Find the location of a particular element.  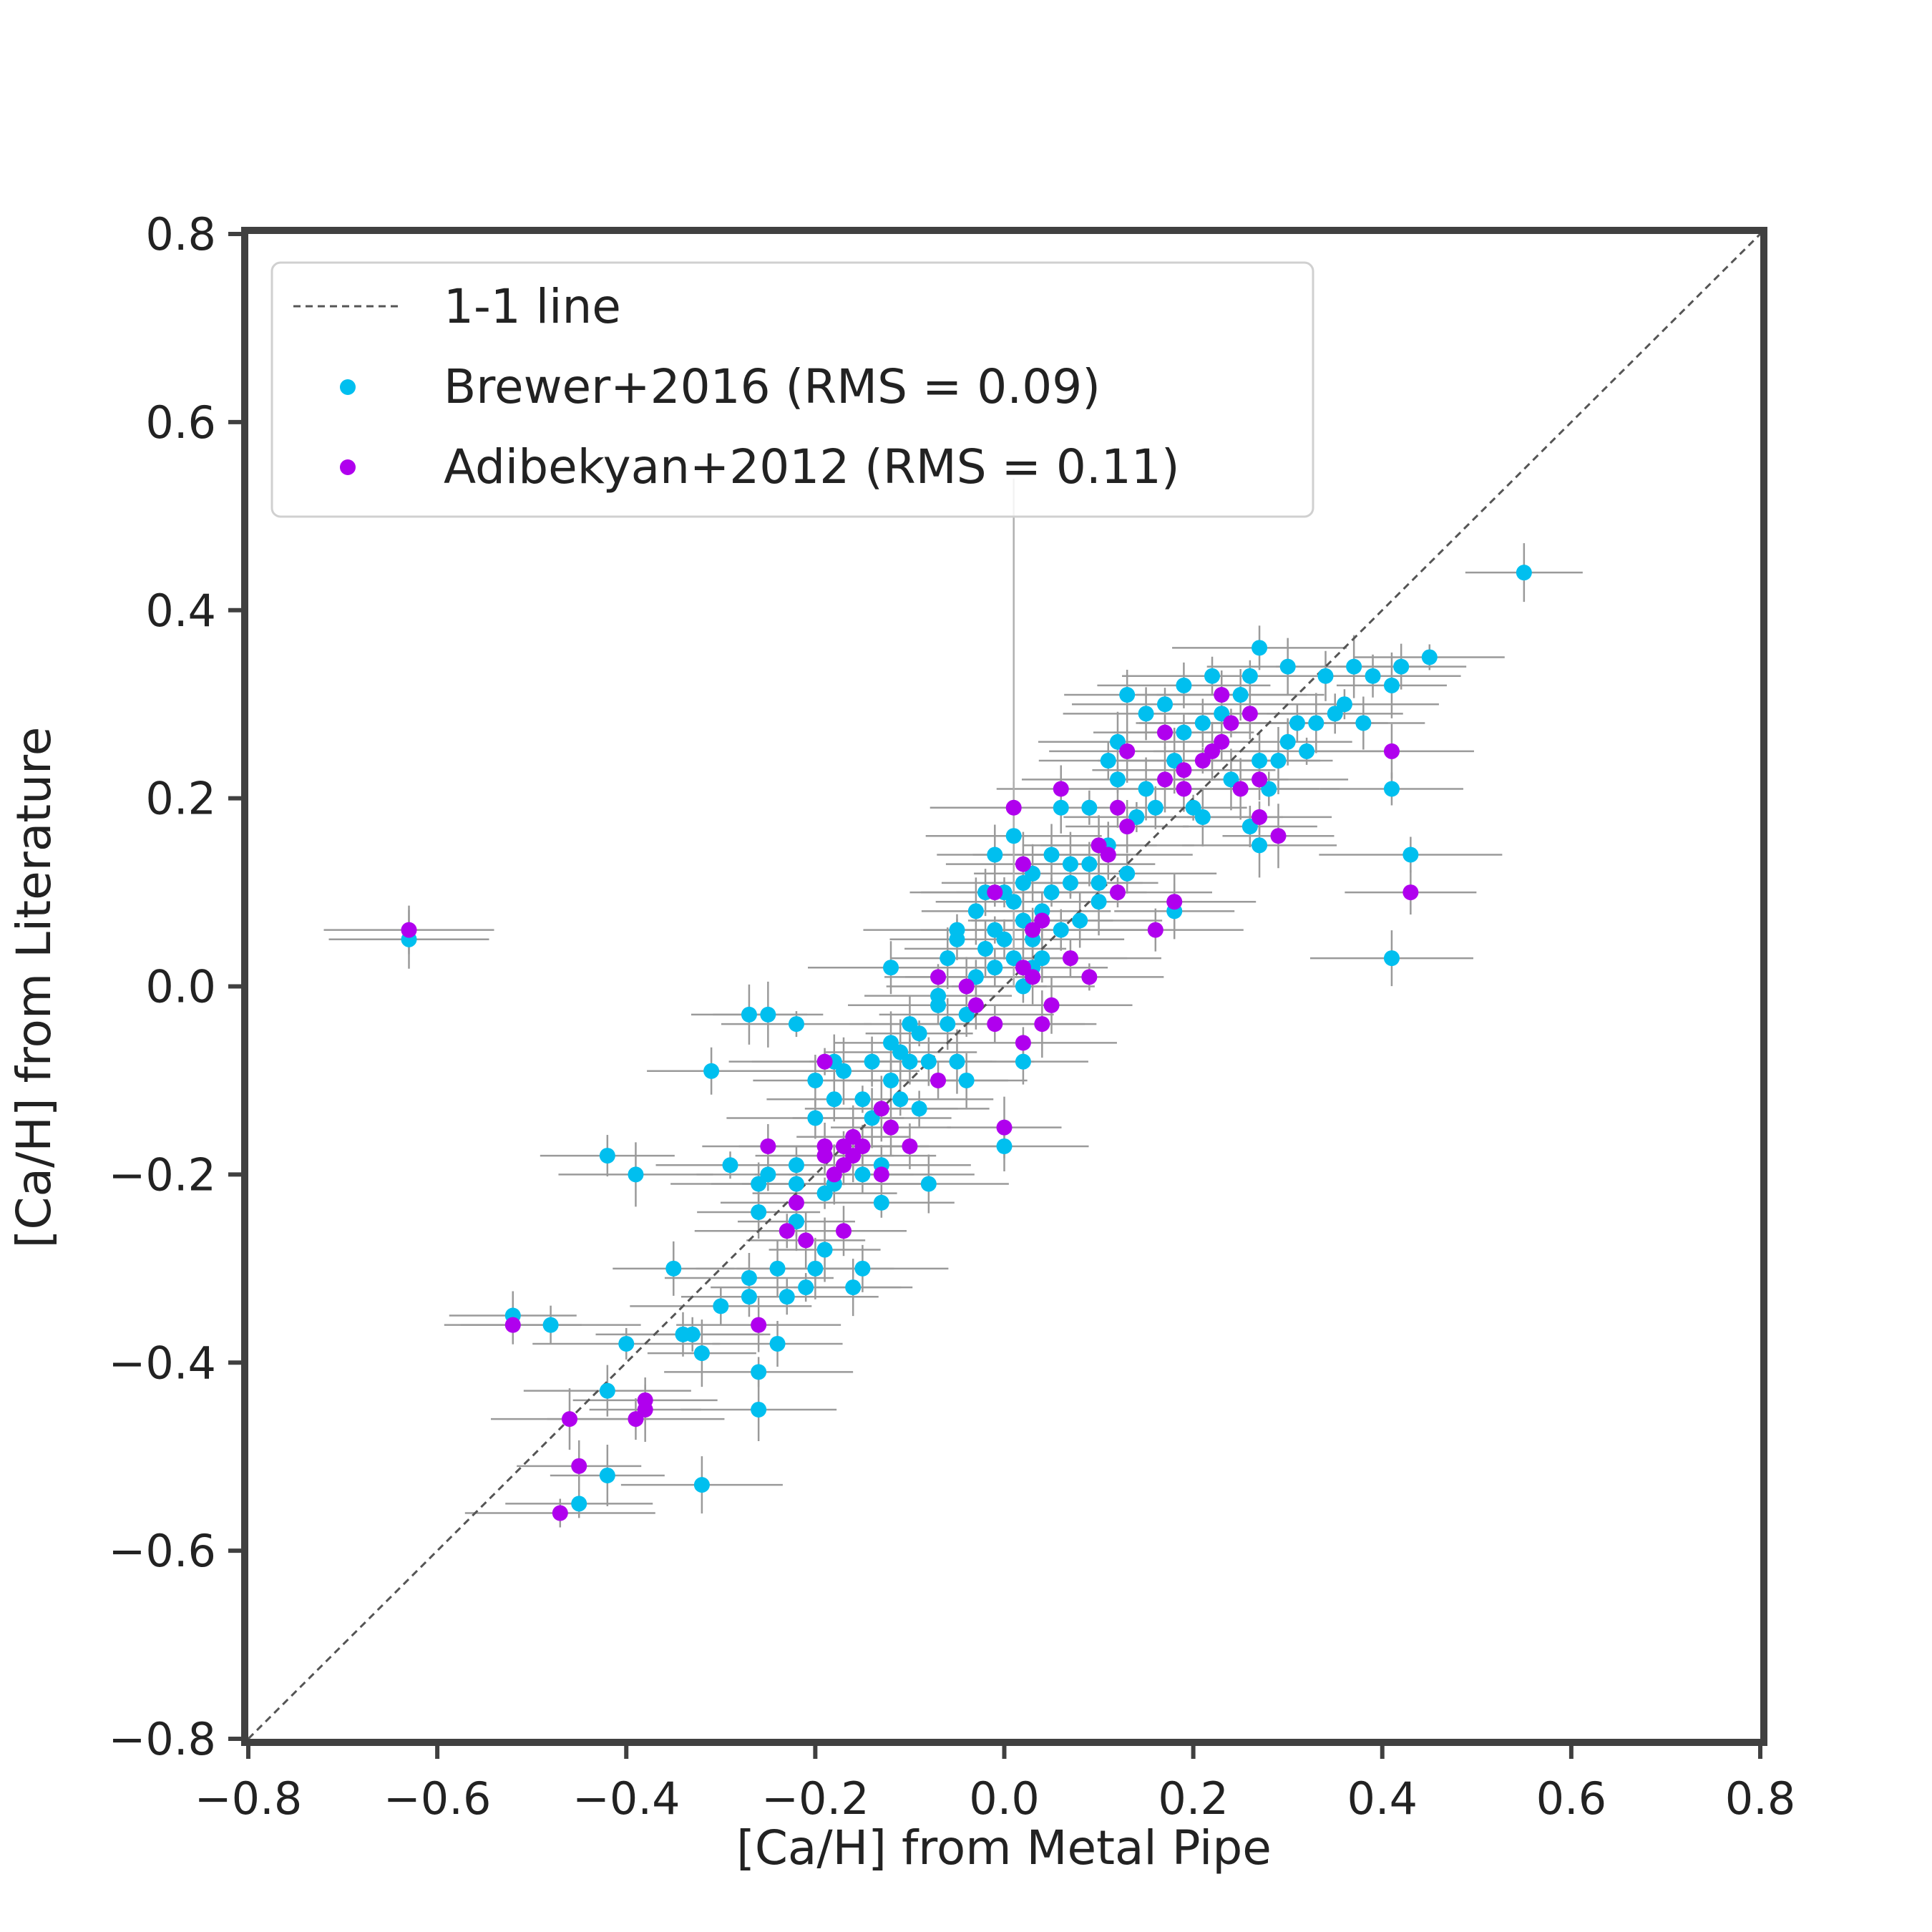

legend-brewer-label: Brewer+2016 (RMS = 0.09) is located at coordinates (772, 386).